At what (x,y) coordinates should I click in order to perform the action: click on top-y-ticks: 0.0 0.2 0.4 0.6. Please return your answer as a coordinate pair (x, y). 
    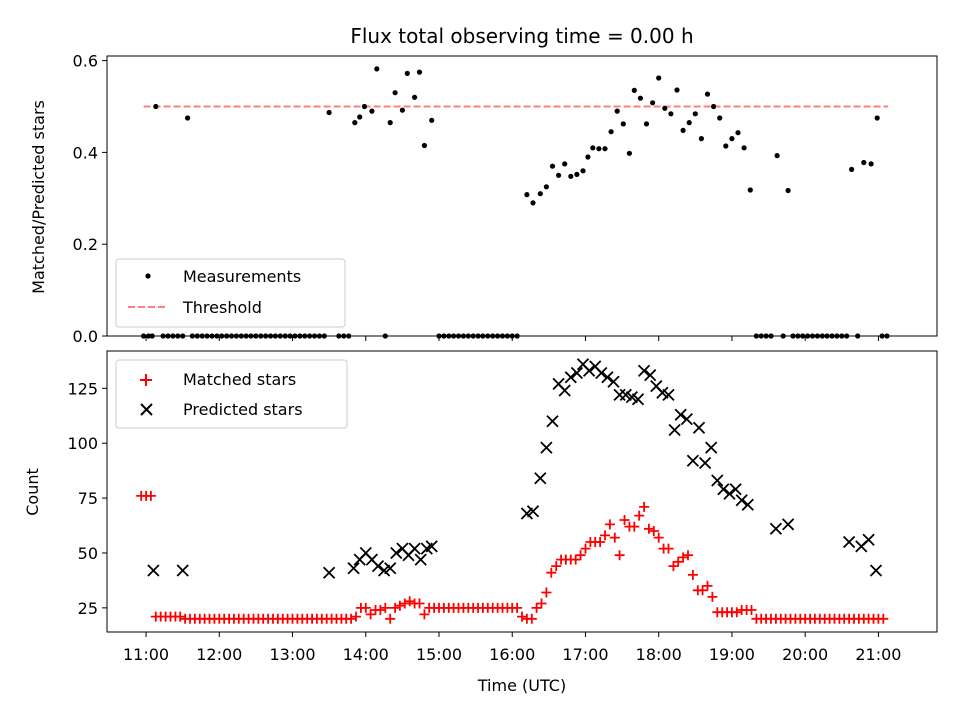
    Looking at the image, I should click on (90, 199).